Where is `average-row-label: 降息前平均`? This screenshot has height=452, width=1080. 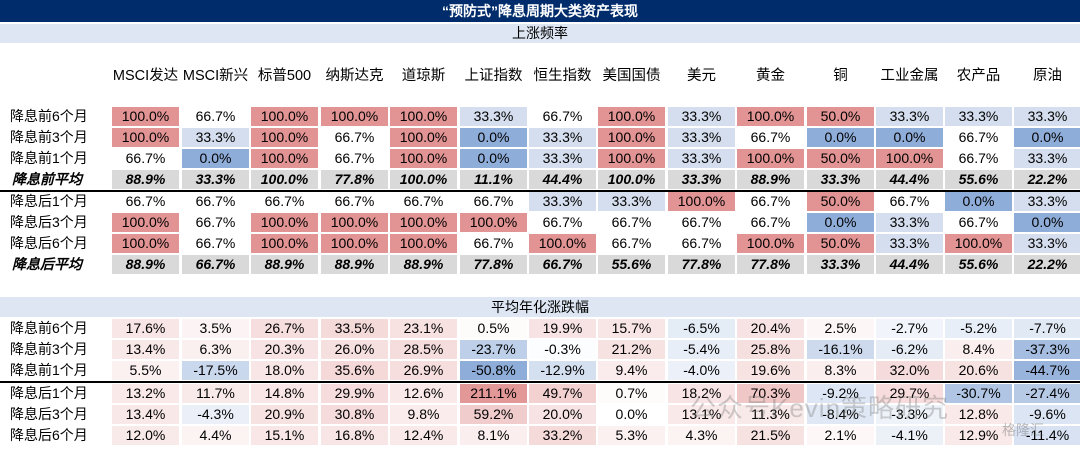
average-row-label: 降息前平均 is located at coordinates (47, 179).